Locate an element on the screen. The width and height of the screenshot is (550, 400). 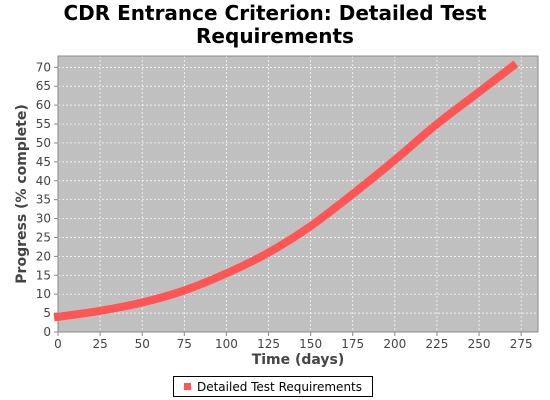
legend: Detailed Test Requirements is located at coordinates (273, 386).